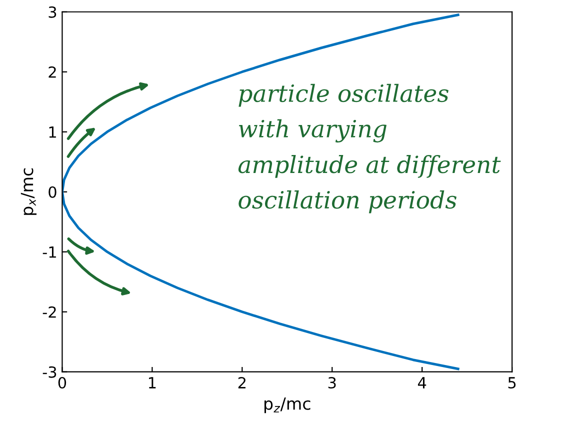 The height and width of the screenshot is (424, 576). What do you see at coordinates (52, 72) in the screenshot?
I see `y-tick-label: 2` at bounding box center [52, 72].